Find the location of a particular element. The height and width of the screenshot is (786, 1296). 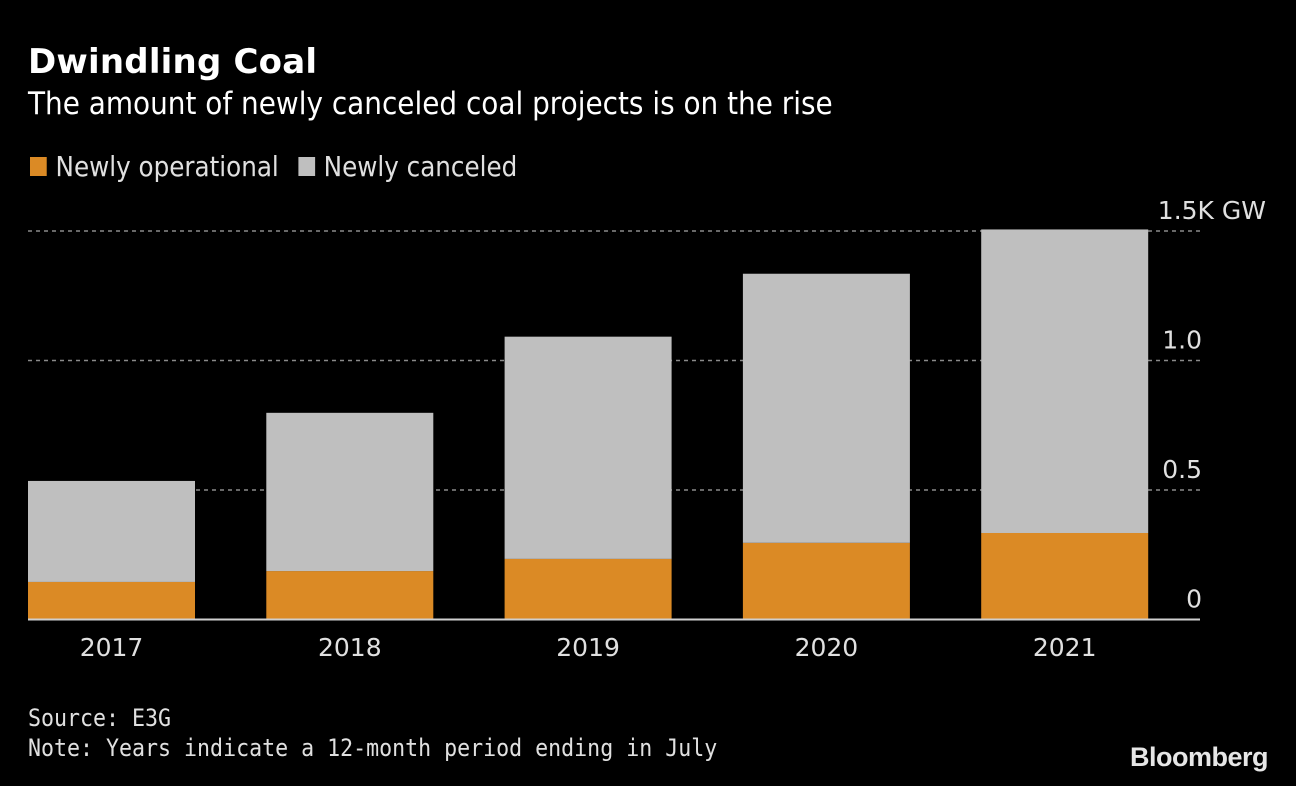

x-tick-label: 2019 is located at coordinates (588, 647).